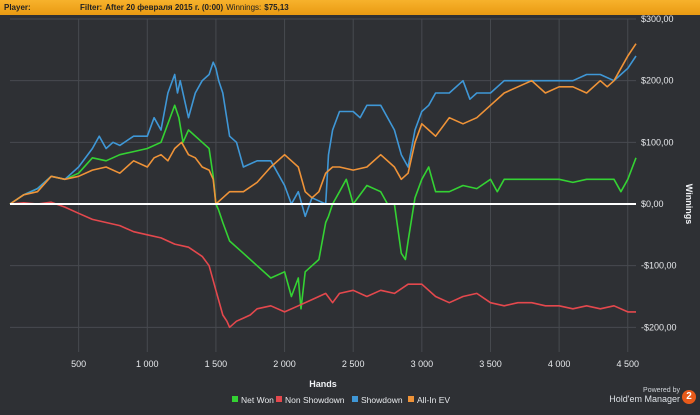 This screenshot has width=700, height=415. I want to click on filter-value: After 20 февраля 2015 г. (0:00), so click(164, 7).